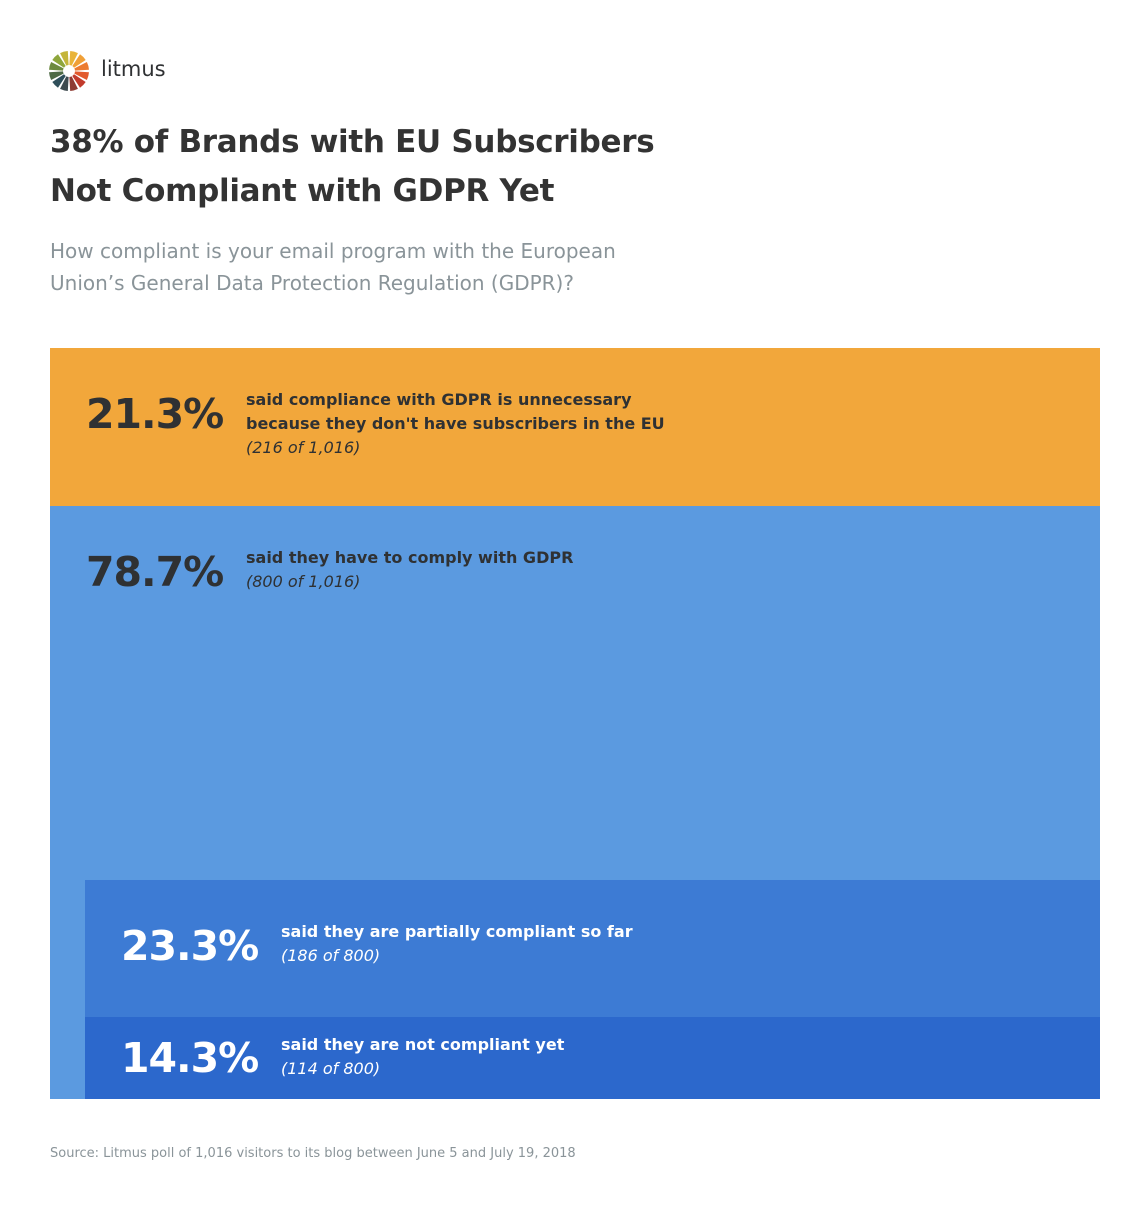 The image size is (1148, 1205). What do you see at coordinates (190, 946) in the screenshot?
I see `percent: 23.3%` at bounding box center [190, 946].